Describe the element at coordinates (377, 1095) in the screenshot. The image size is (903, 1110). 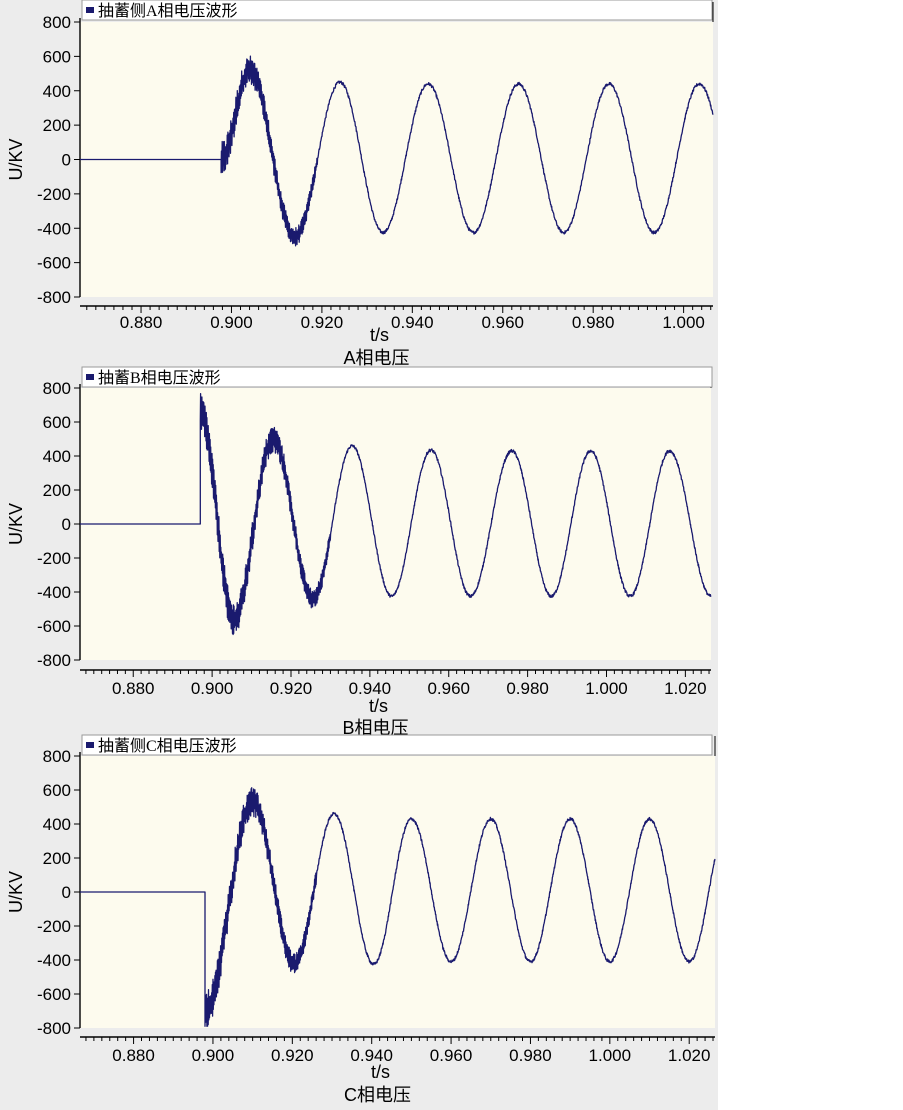
I see `chart-caption: C相电压` at that location.